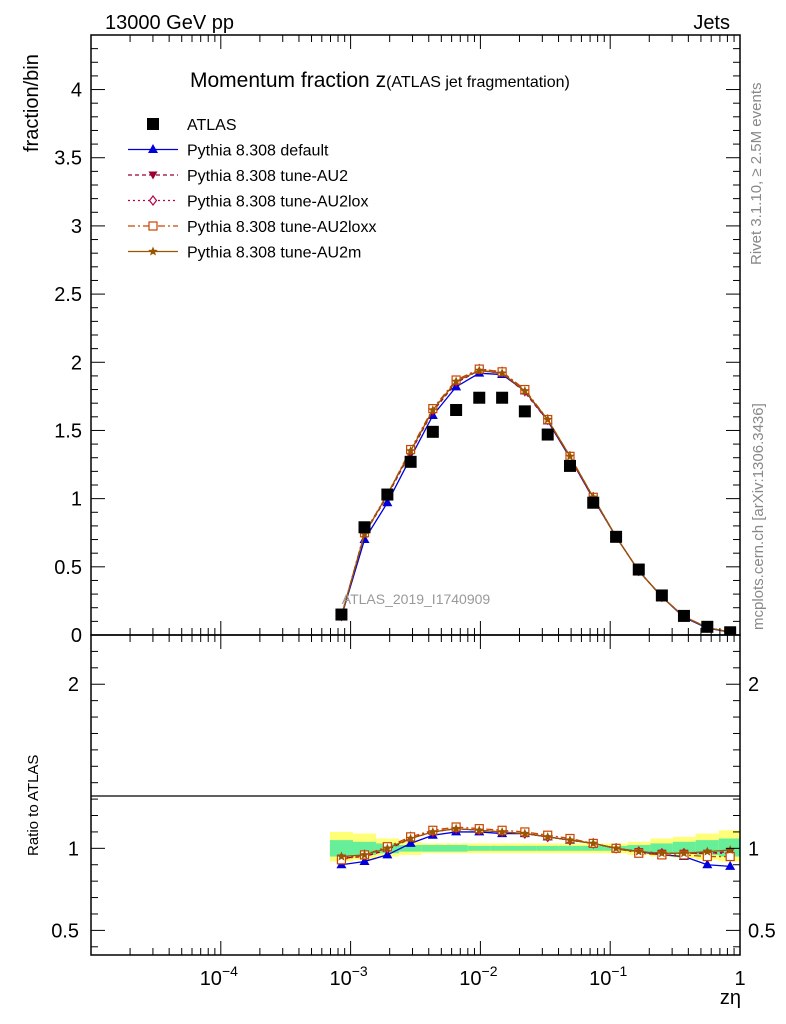  What do you see at coordinates (730, 856) in the screenshot?
I see `ratio-3-point` at bounding box center [730, 856].